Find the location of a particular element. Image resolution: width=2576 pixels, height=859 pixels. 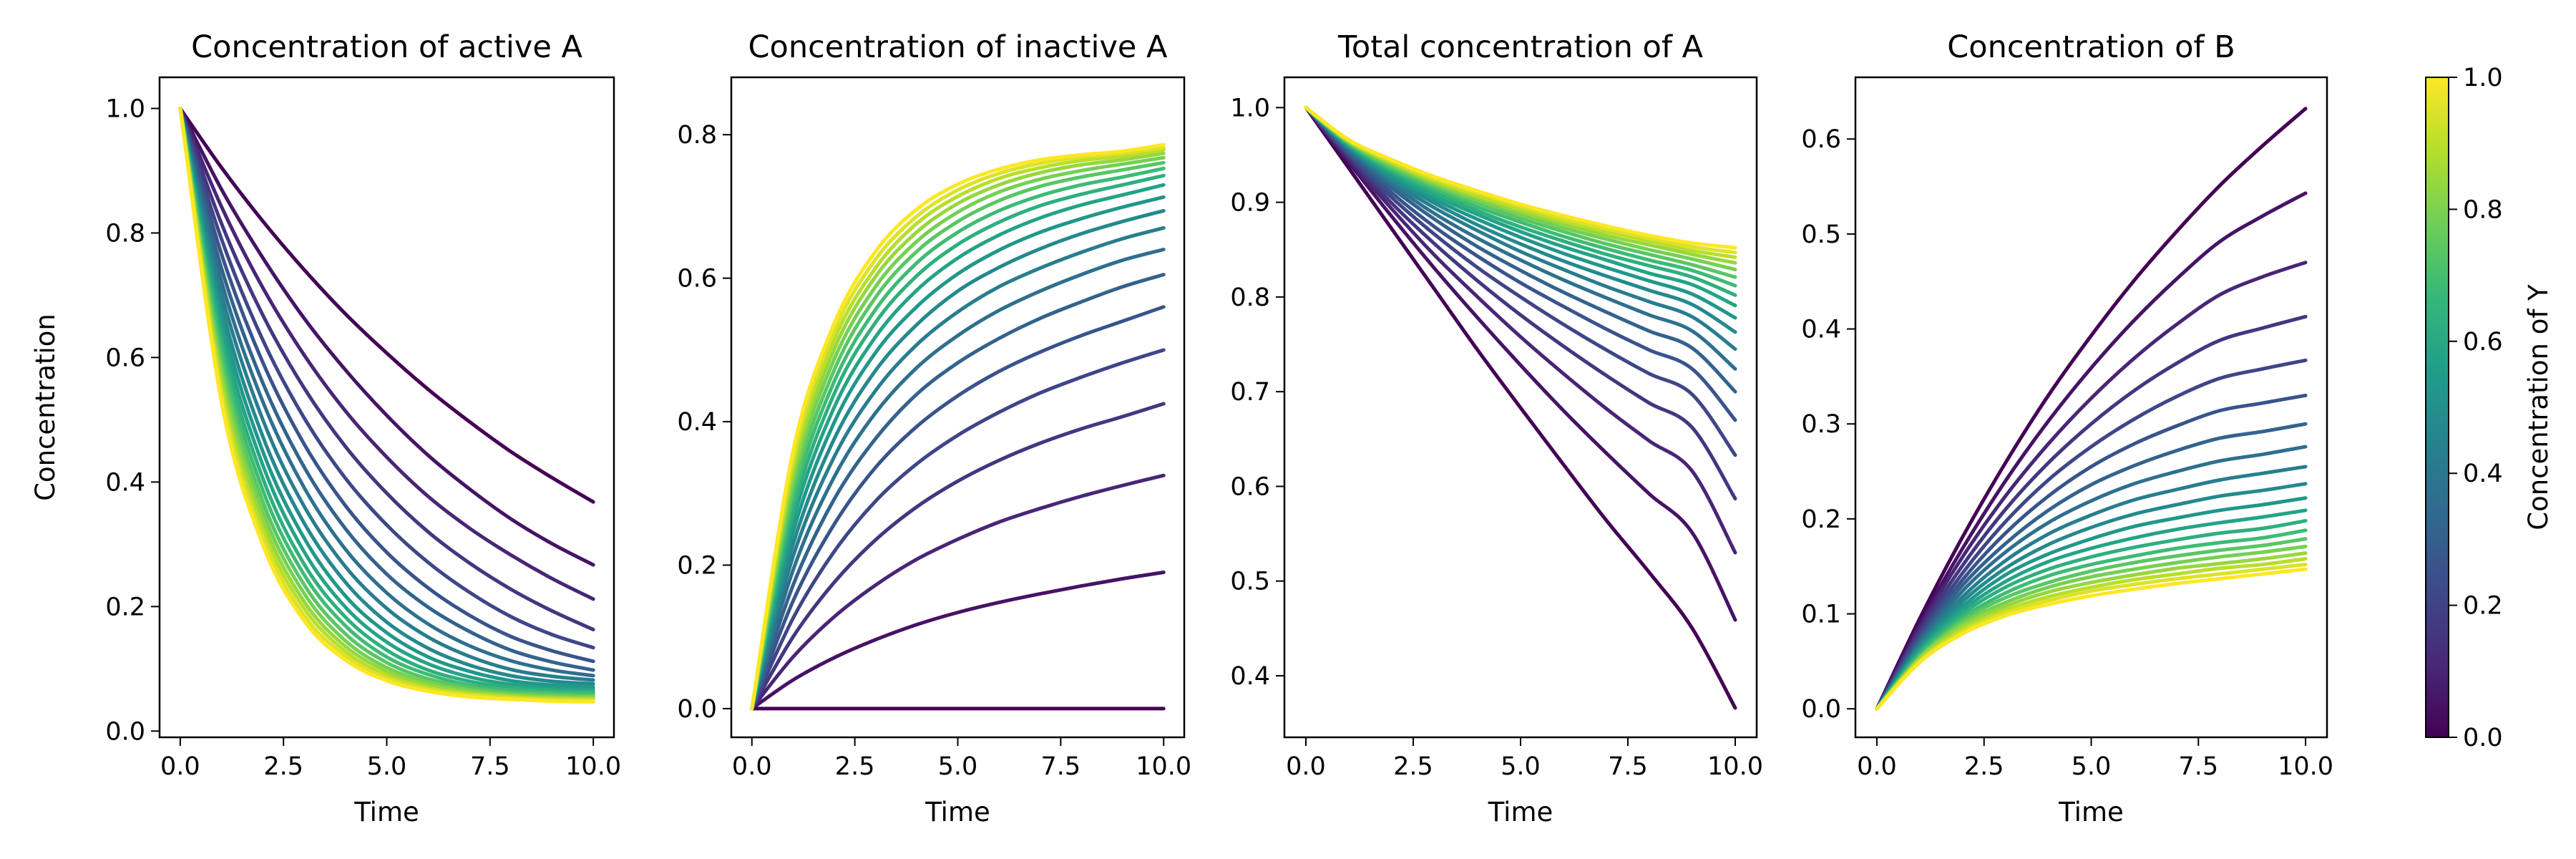

axes-frame is located at coordinates (958, 407).